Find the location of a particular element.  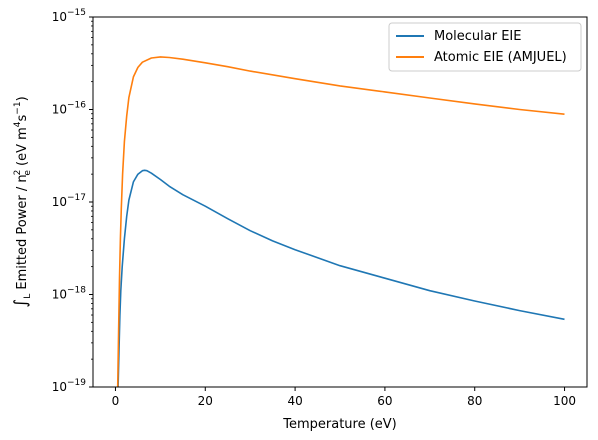

y-label-s: s is located at coordinates (22, 117).